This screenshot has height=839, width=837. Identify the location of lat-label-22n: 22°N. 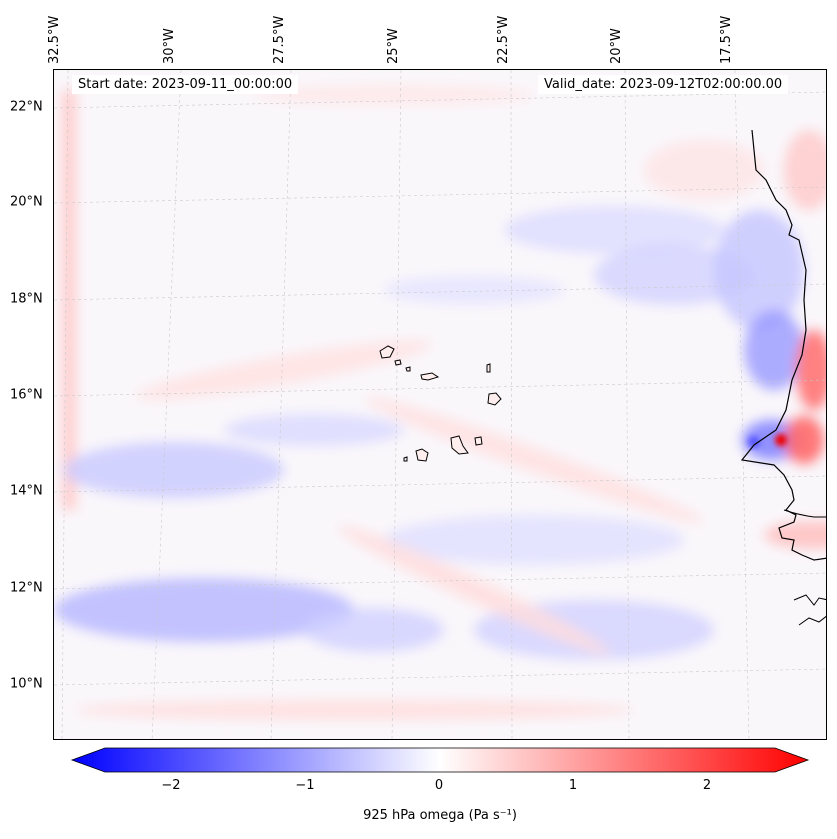
(26, 107).